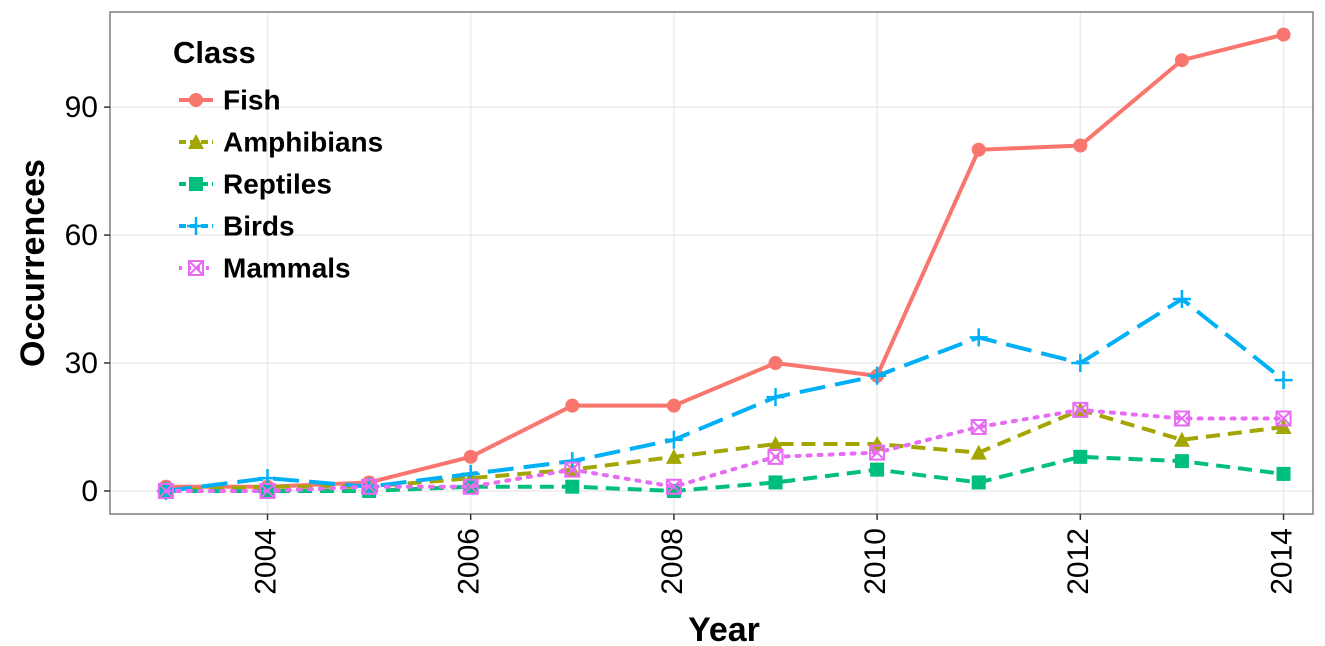 Image resolution: width=1325 pixels, height=646 pixels. What do you see at coordinates (875, 561) in the screenshot?
I see `x-tick-label: 2010` at bounding box center [875, 561].